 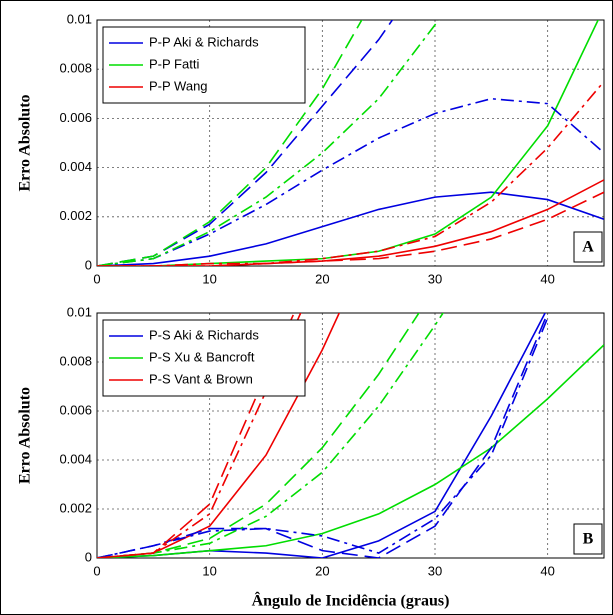 I want to click on annotation: A, so click(x=588, y=247).